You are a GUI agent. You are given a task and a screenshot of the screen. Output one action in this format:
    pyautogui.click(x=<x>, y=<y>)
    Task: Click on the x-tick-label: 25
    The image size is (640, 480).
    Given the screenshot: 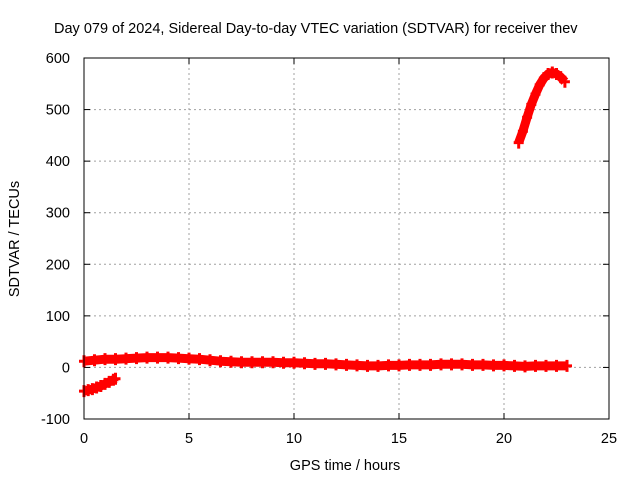 What is the action you would take?
    pyautogui.click(x=609, y=439)
    